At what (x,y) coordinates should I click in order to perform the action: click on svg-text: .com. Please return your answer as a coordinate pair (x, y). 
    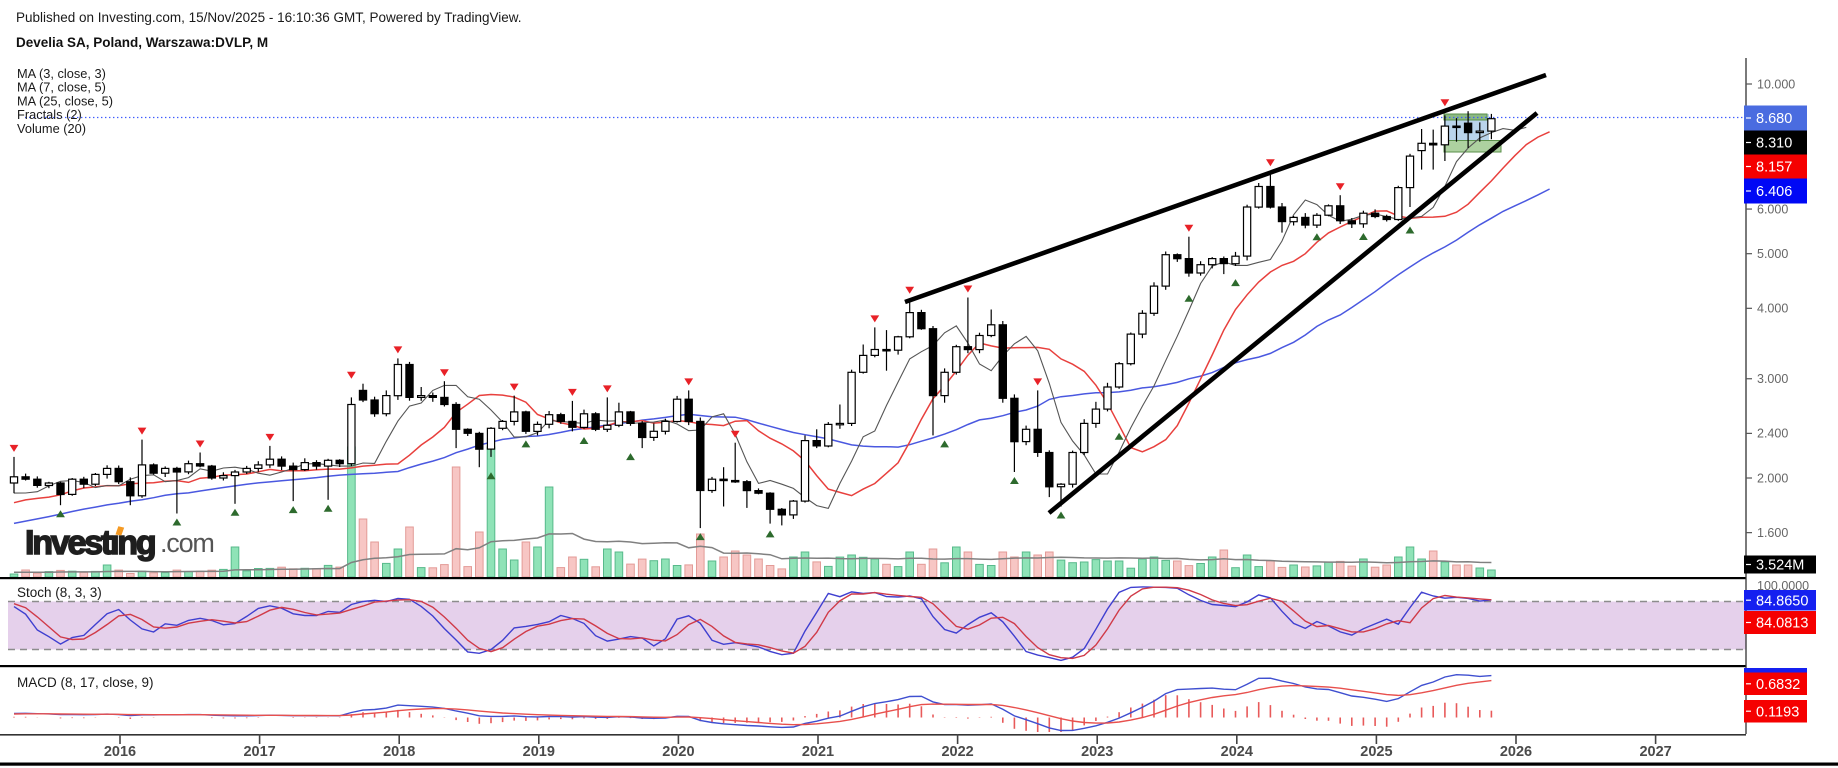
    Looking at the image, I should click on (187, 543).